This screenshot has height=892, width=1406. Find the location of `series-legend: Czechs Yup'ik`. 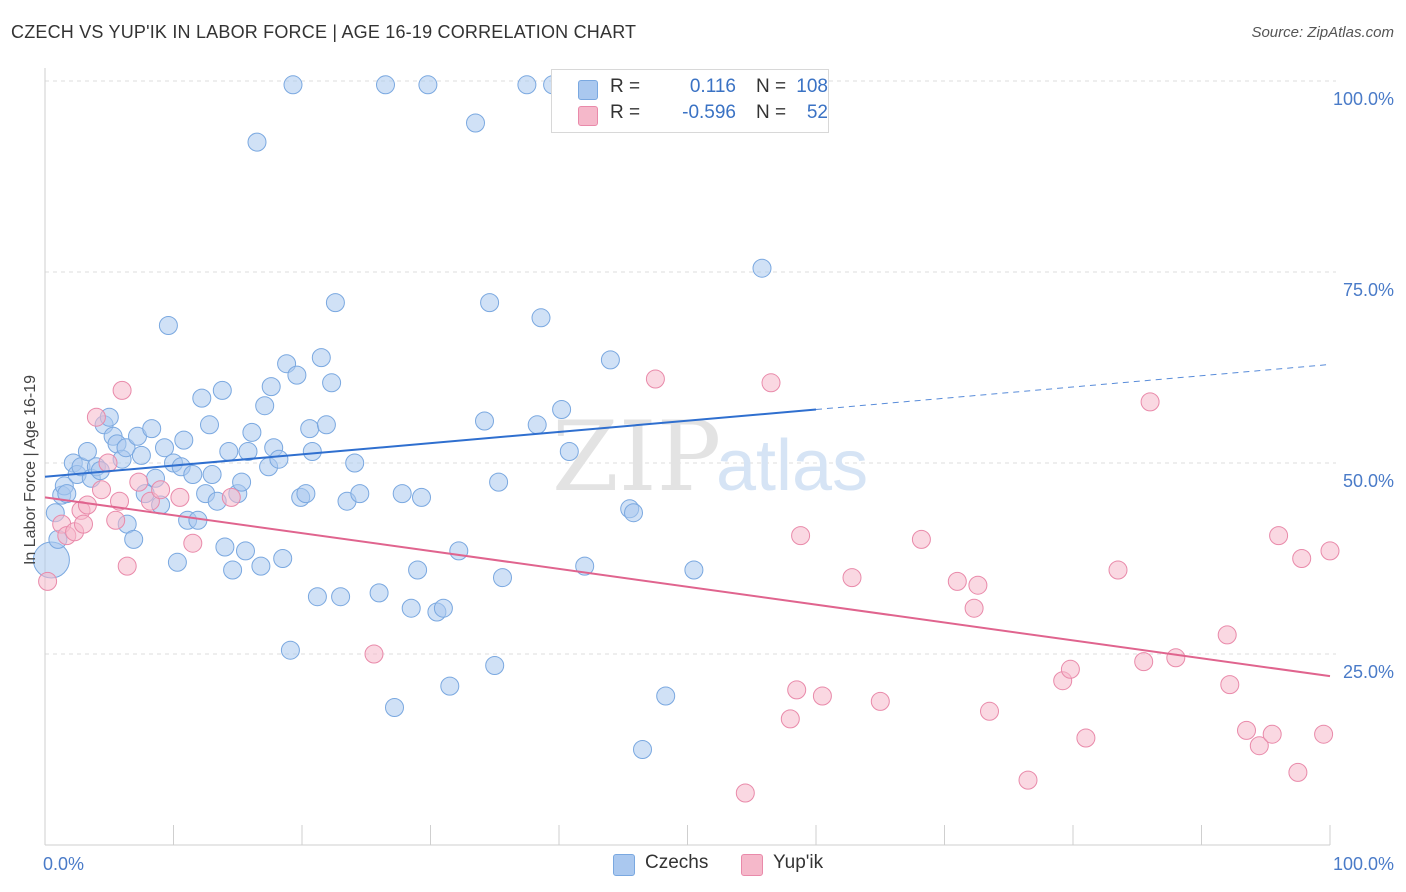

series-legend: Czechs Yup'ik is located at coordinates (703, 864).